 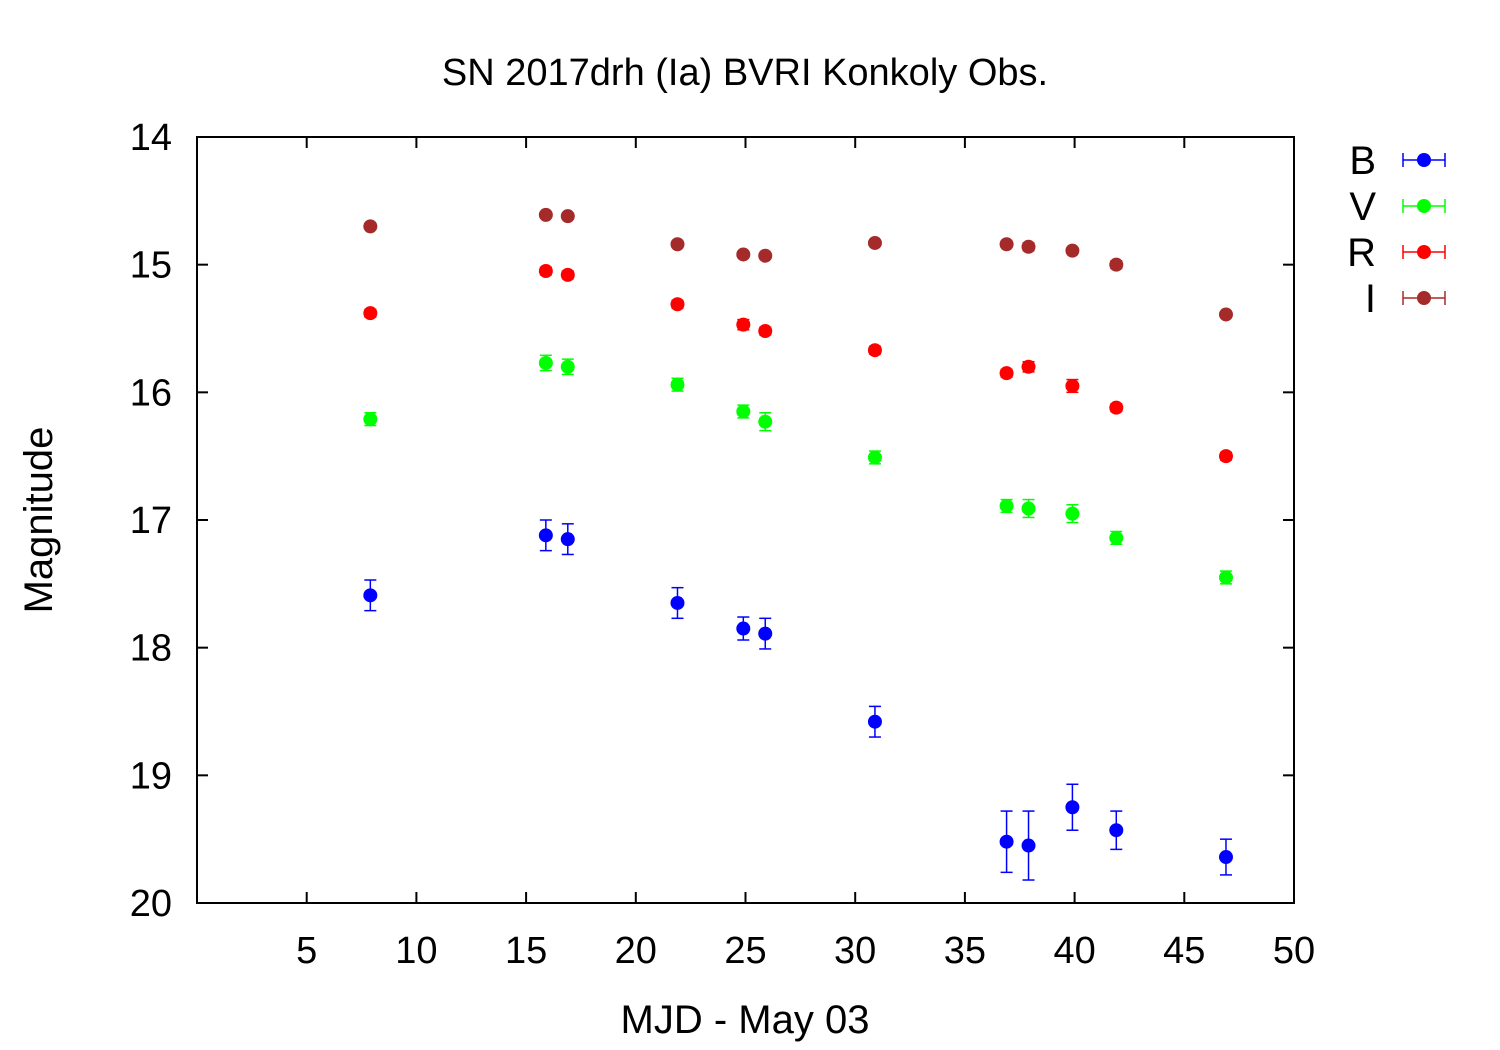 What do you see at coordinates (636, 951) in the screenshot?
I see `x-tick-label: 20` at bounding box center [636, 951].